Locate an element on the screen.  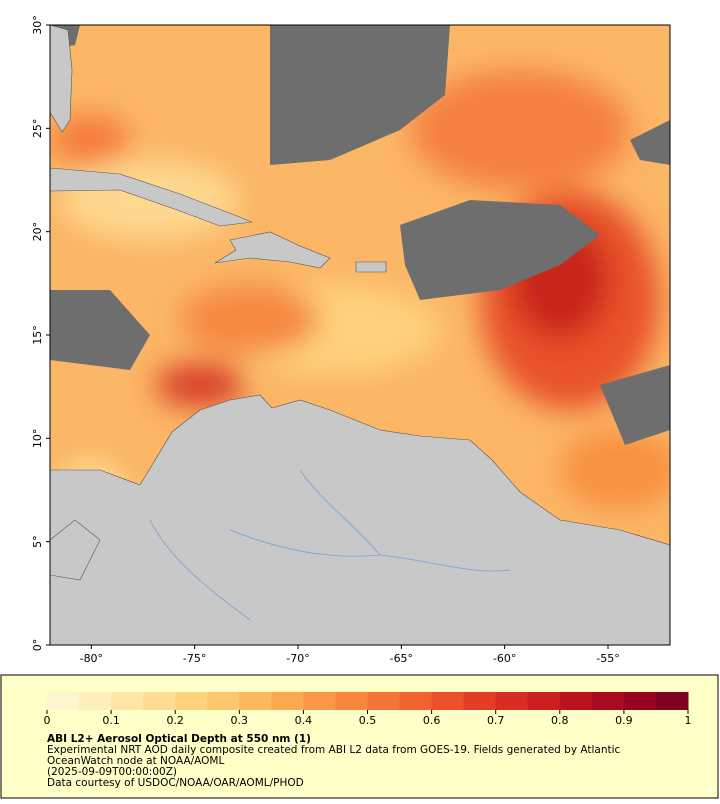
x-tick-label: -55° is located at coordinates (607, 658).